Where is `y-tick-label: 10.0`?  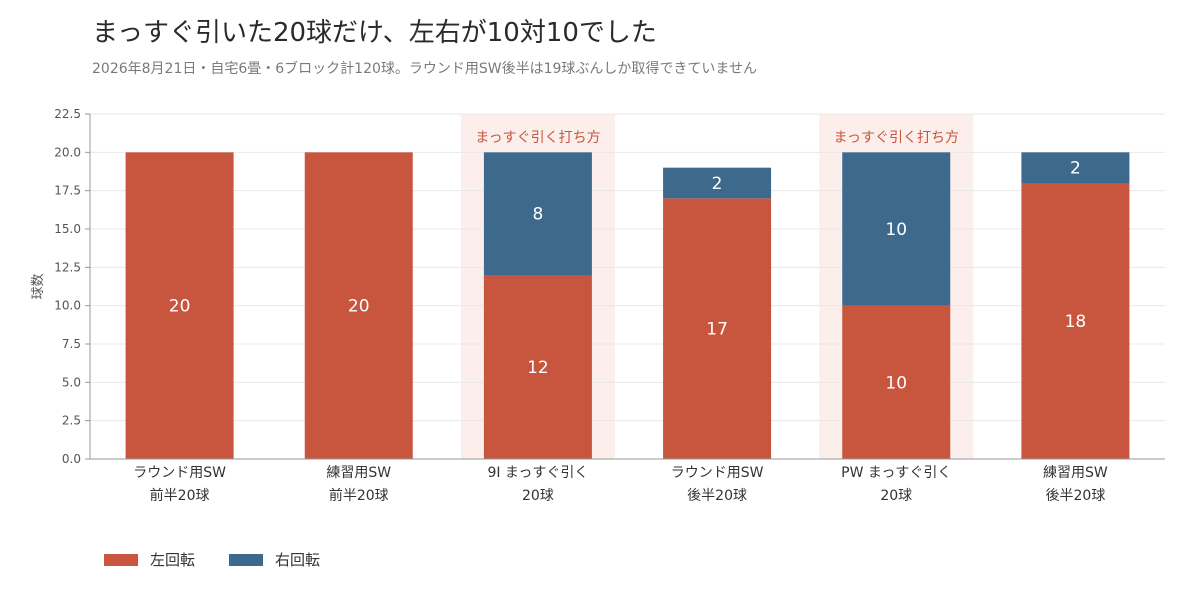 y-tick-label: 10.0 is located at coordinates (67, 306).